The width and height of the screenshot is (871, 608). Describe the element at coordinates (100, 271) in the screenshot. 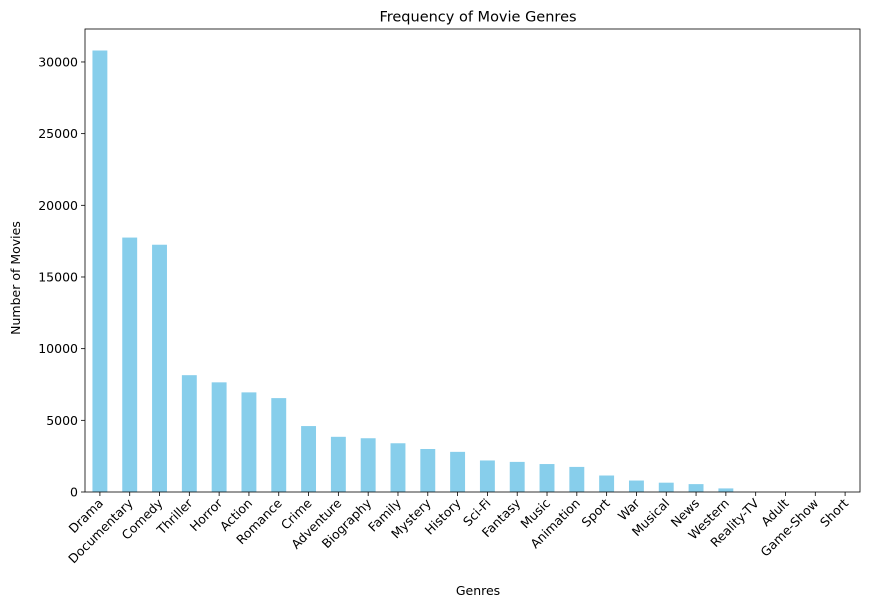

I see `bar-drama` at that location.